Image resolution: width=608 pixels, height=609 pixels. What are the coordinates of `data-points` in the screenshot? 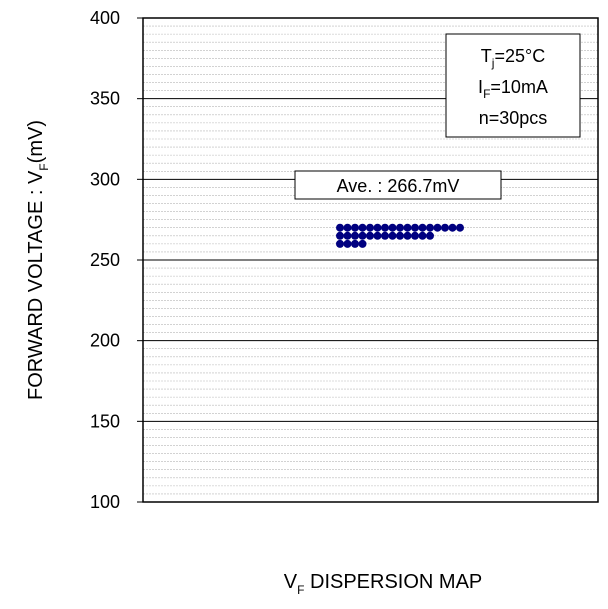 It's located at (400, 235).